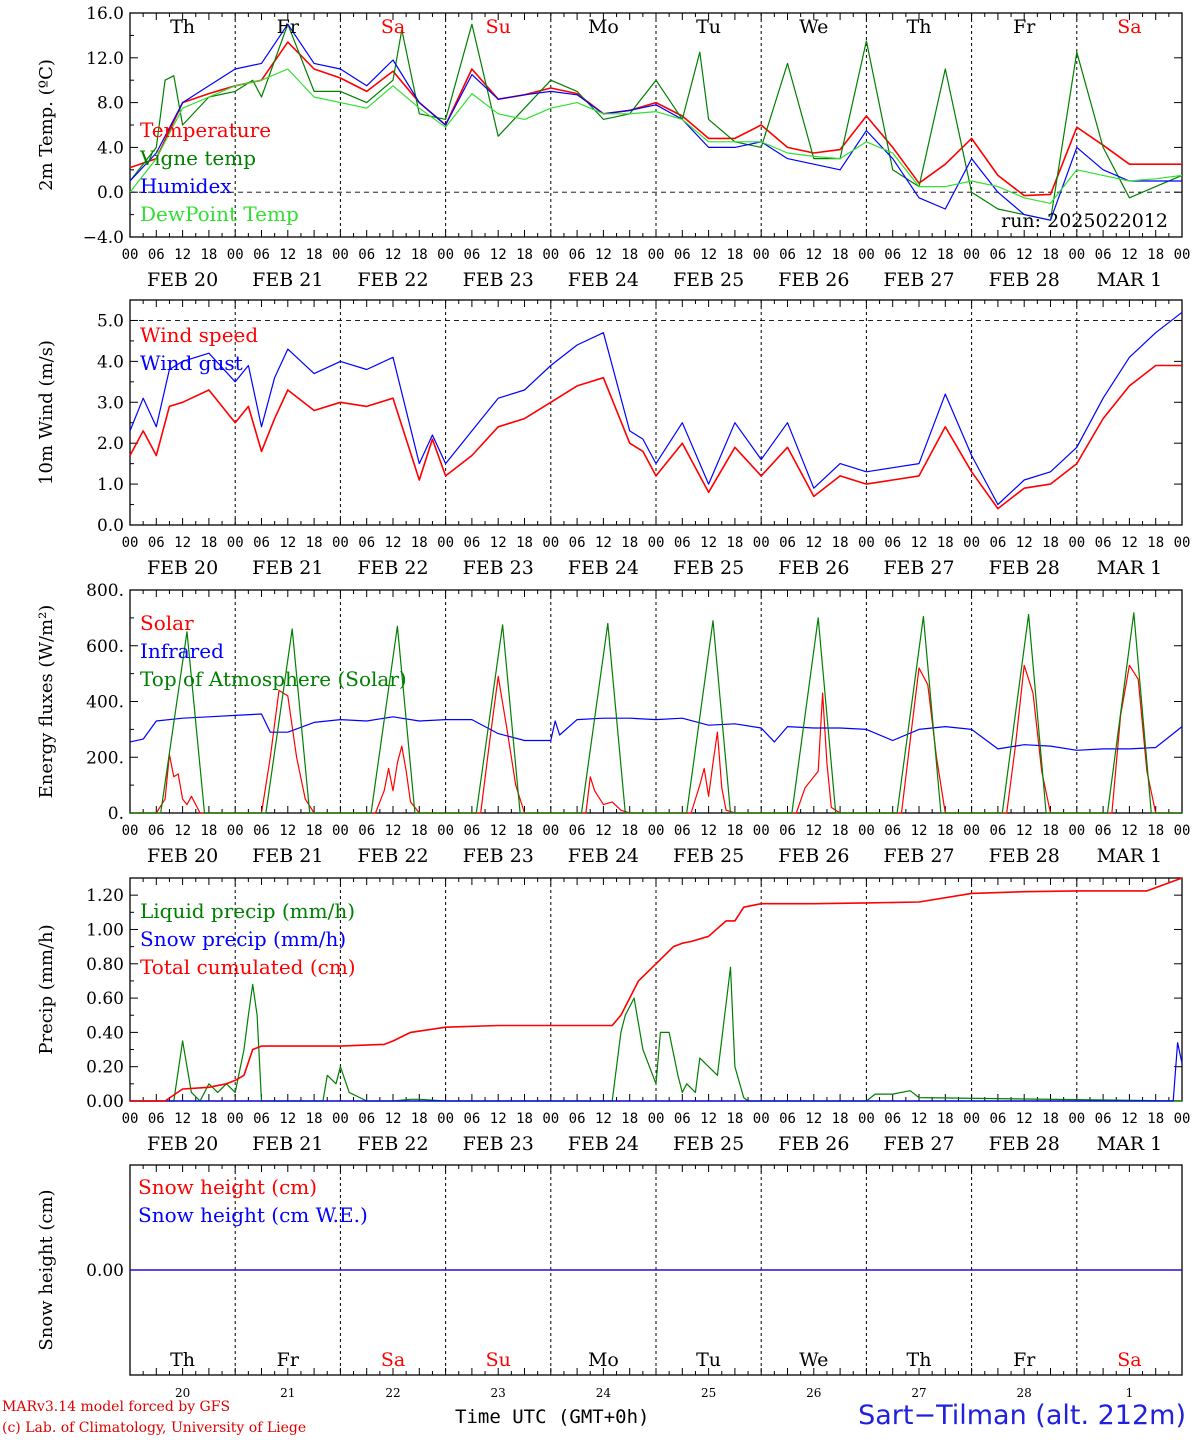 The image size is (1194, 1440). Describe the element at coordinates (918, 568) in the screenshot. I see `date-label: FEB 27` at that location.